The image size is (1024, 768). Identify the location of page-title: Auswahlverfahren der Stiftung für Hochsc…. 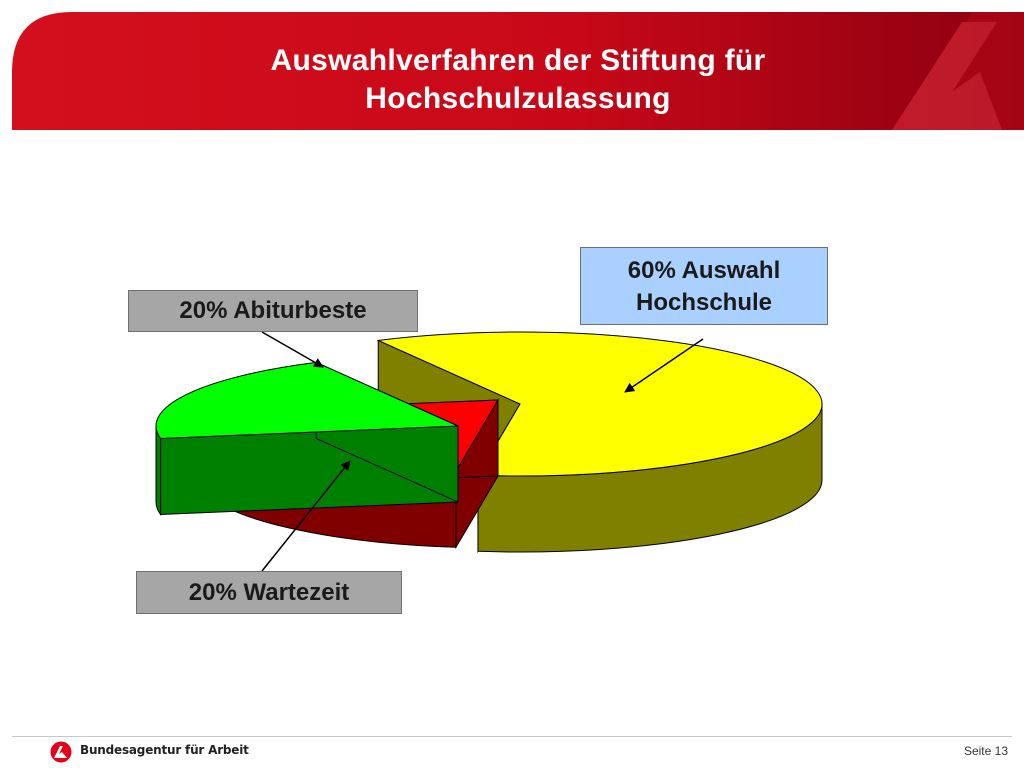
(518, 80).